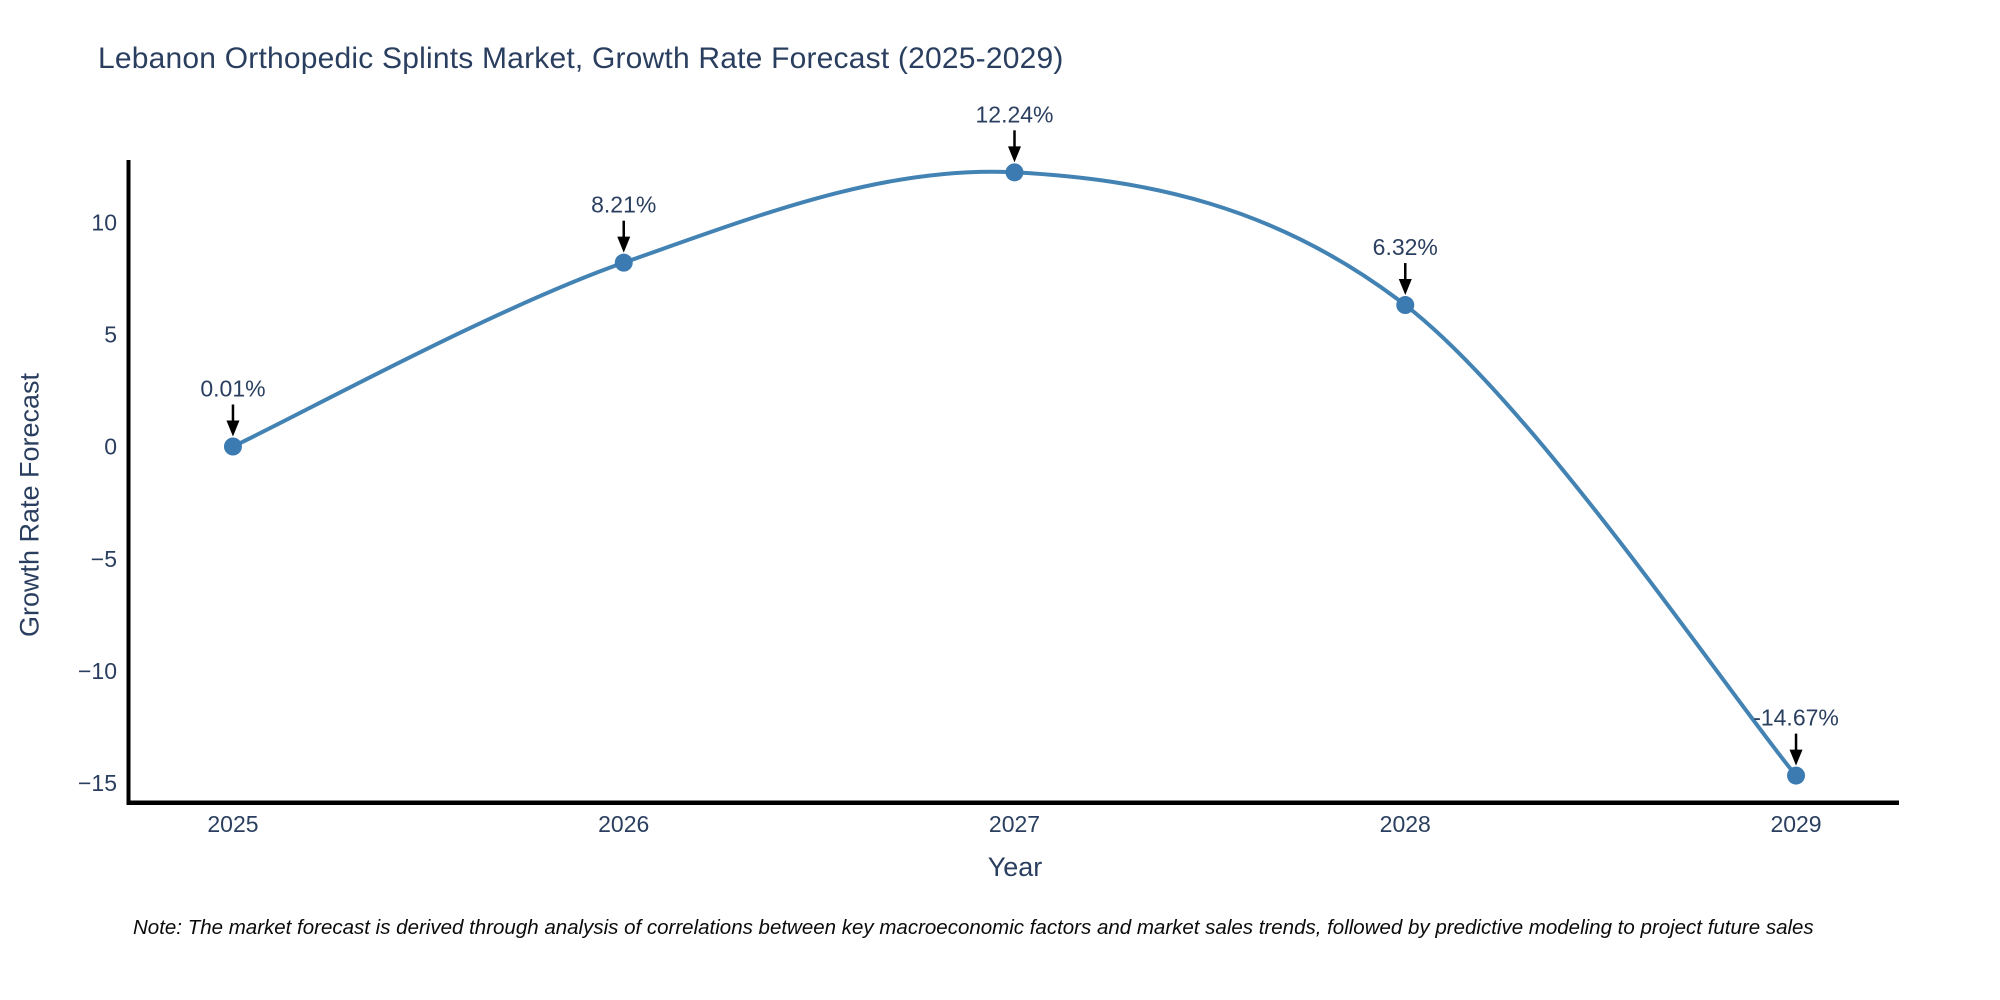 This screenshot has width=2000, height=1000. What do you see at coordinates (104, 223) in the screenshot?
I see `y-tick-label: 10` at bounding box center [104, 223].